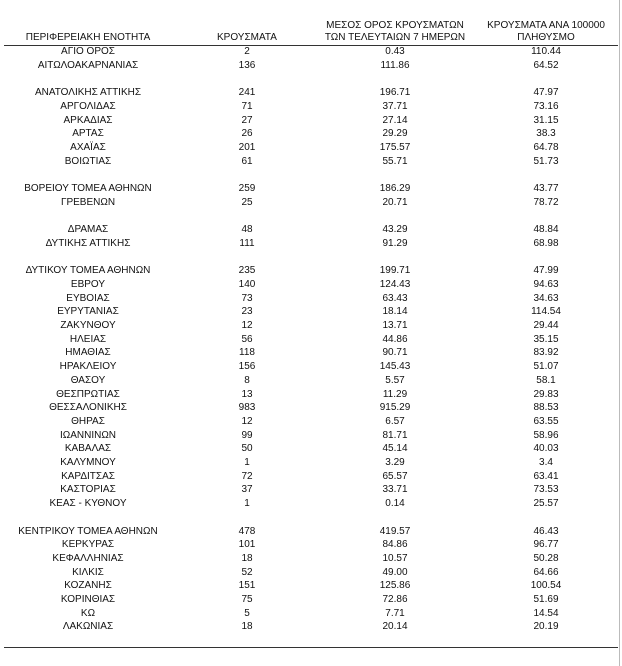 This screenshot has width=622, height=666. I want to click on region-name: ΖΑΚΥΝΘΟΥ, so click(88, 325).